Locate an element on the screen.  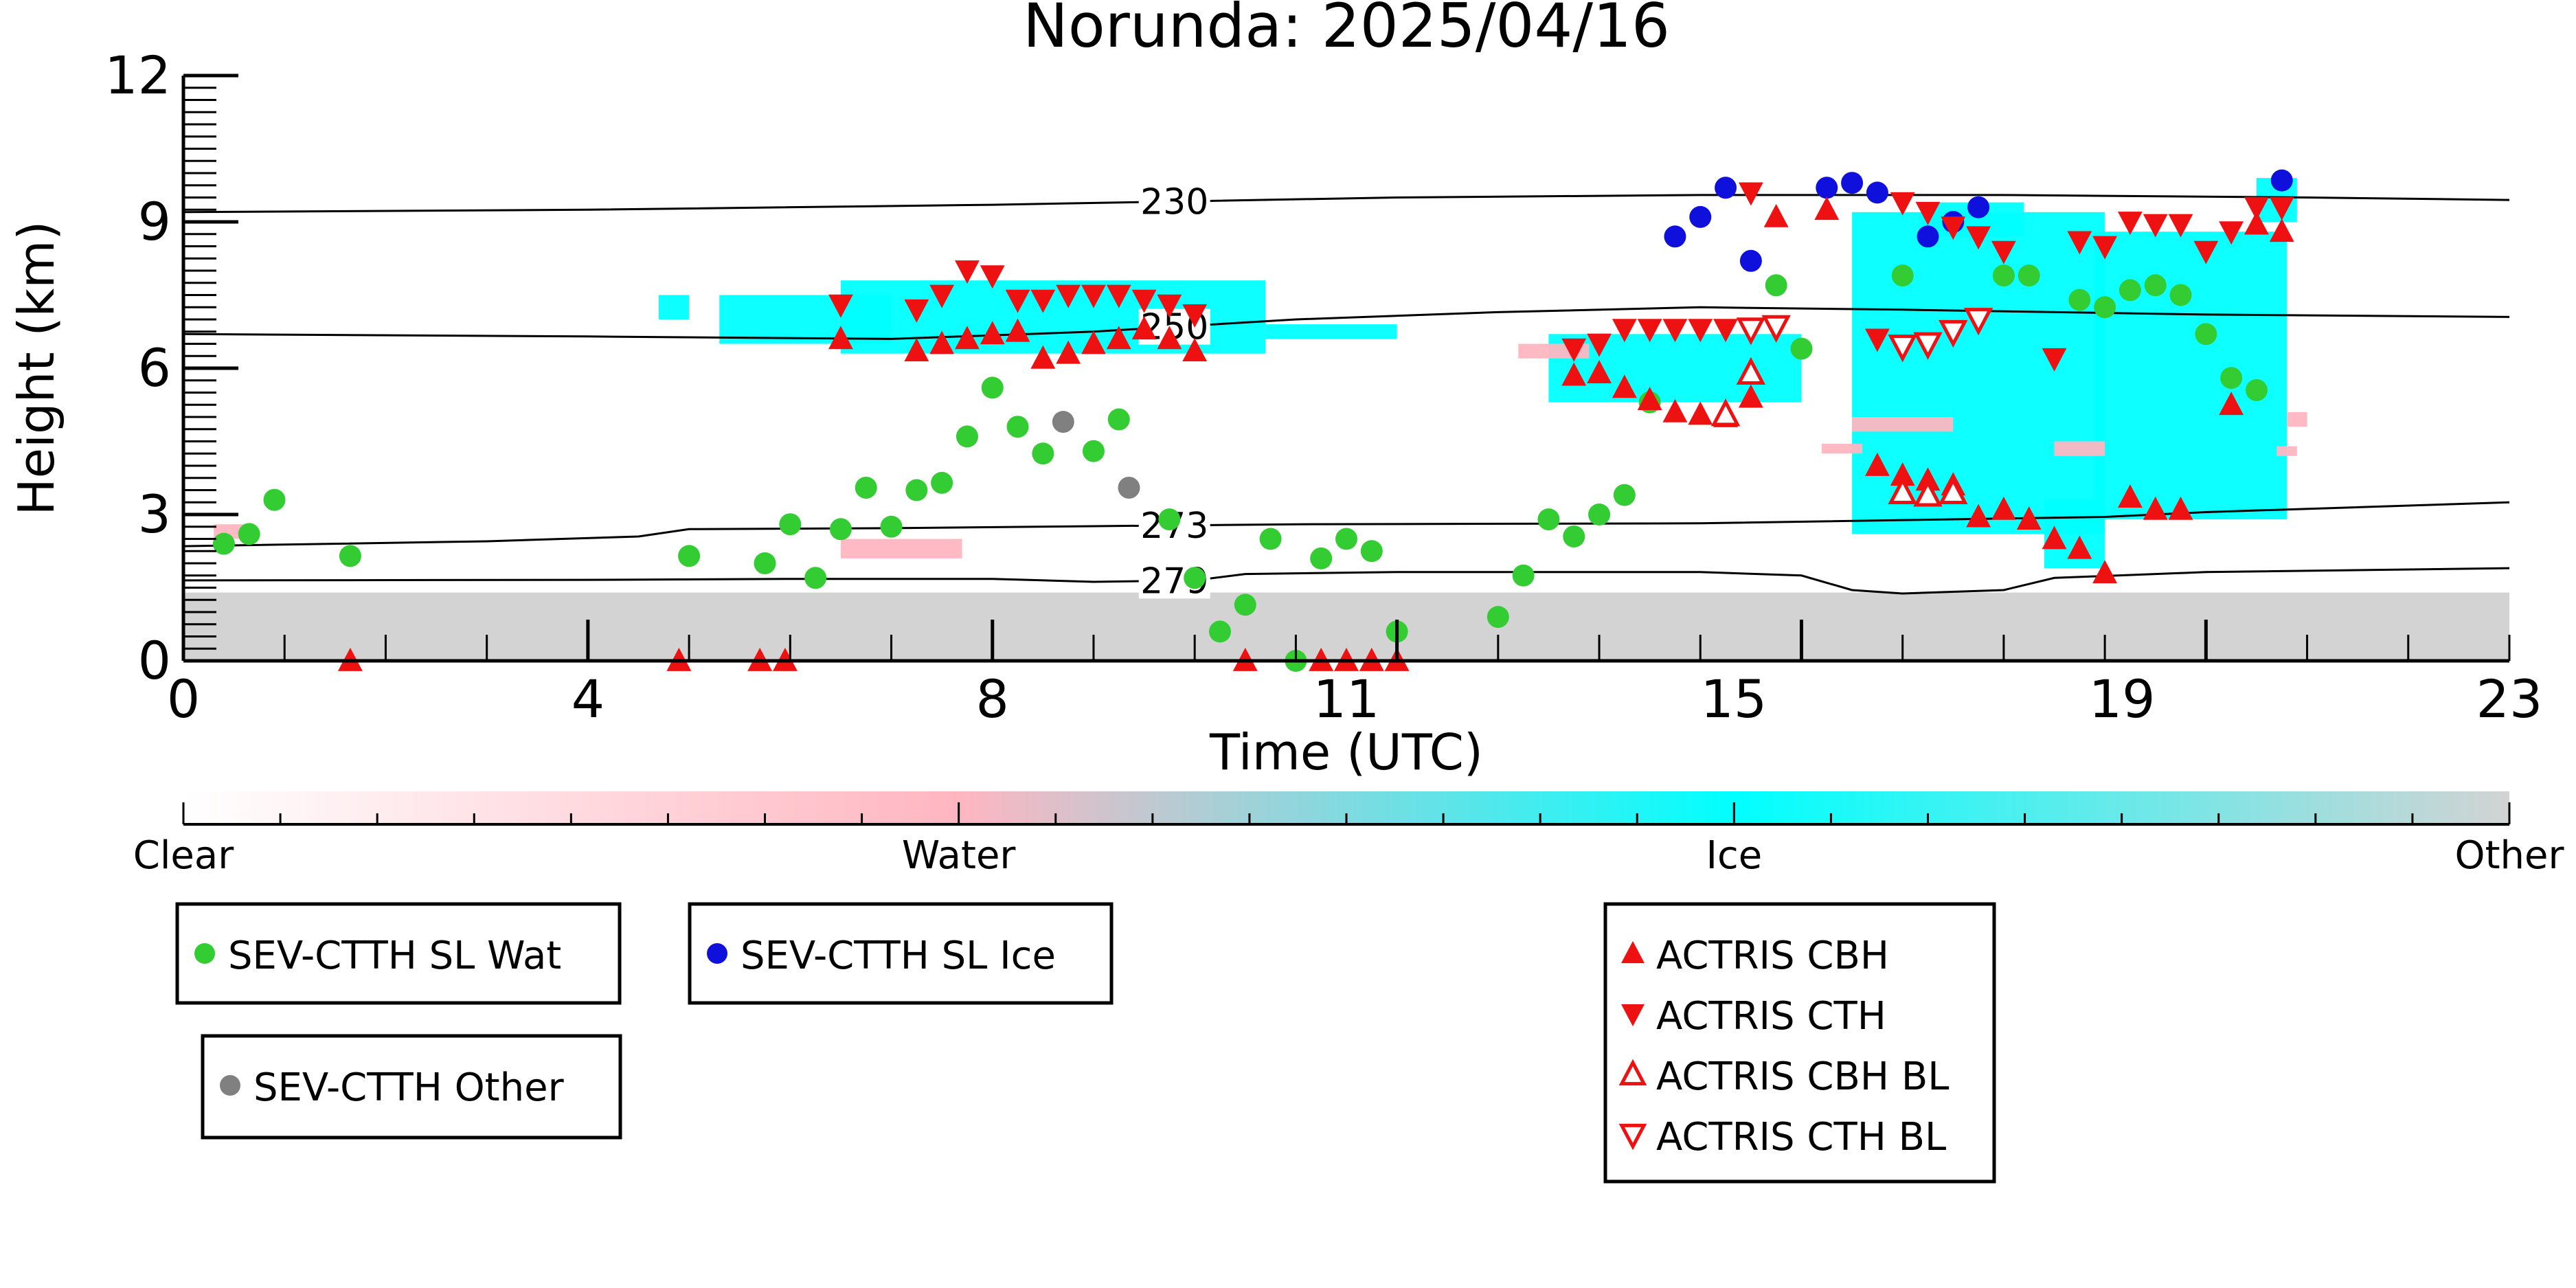
legend-label: ACTRIS CTH BL is located at coordinates (1801, 1137).